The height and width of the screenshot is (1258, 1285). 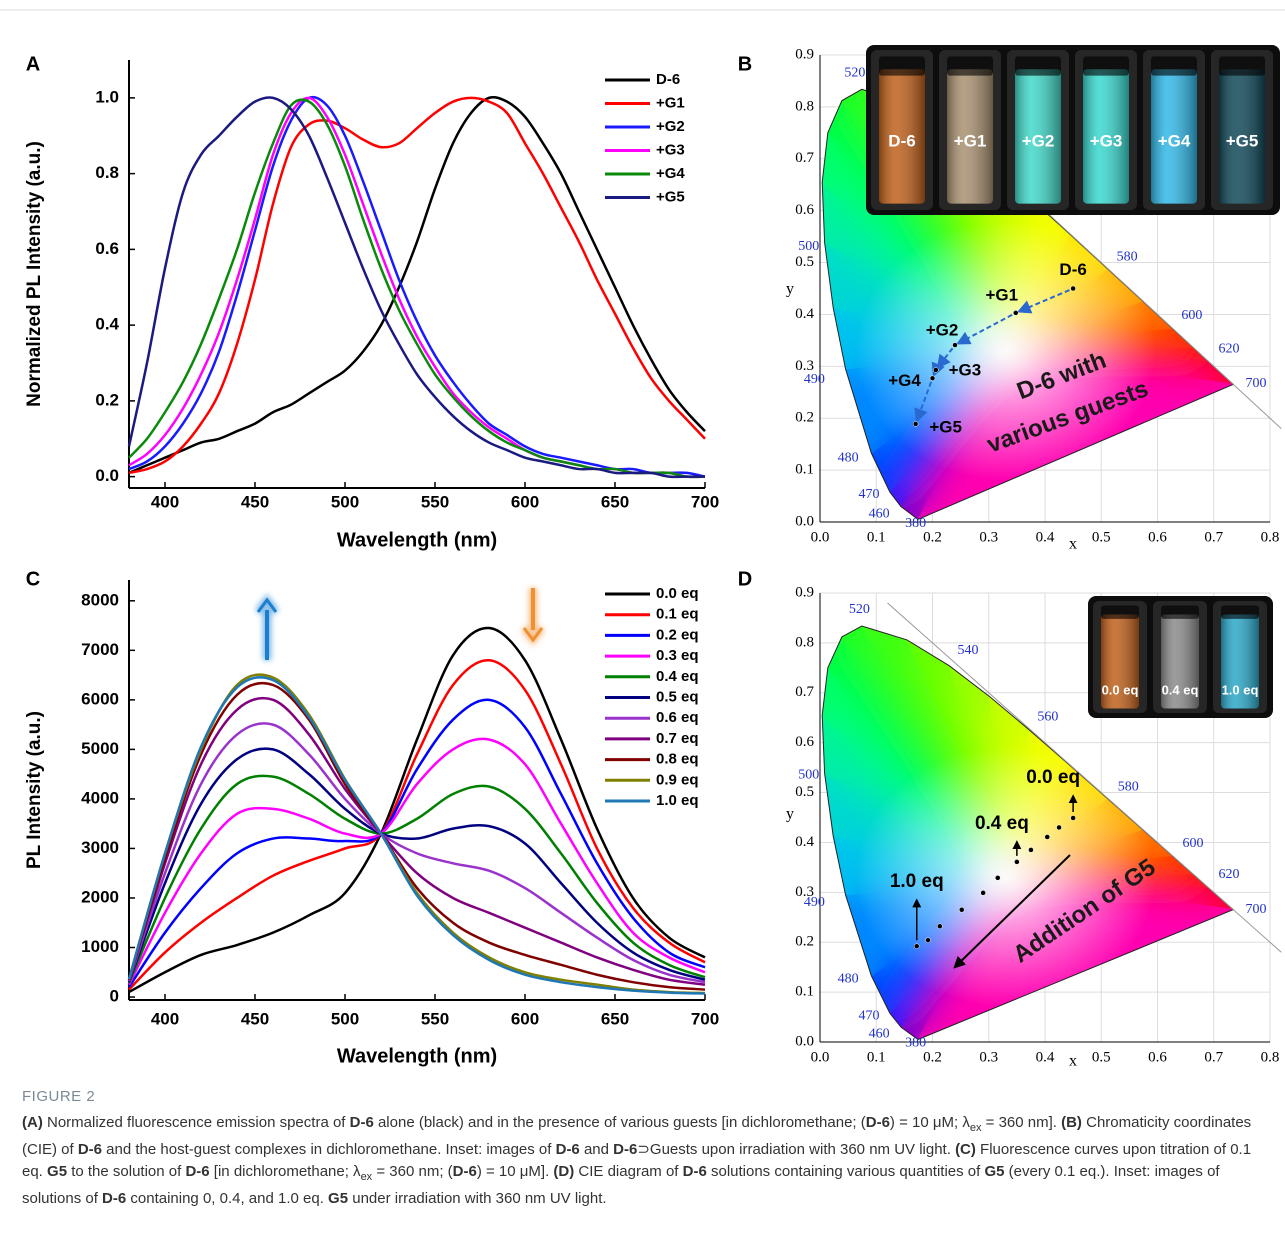 I want to click on legend-label: 0.3 eq, so click(x=677, y=655).